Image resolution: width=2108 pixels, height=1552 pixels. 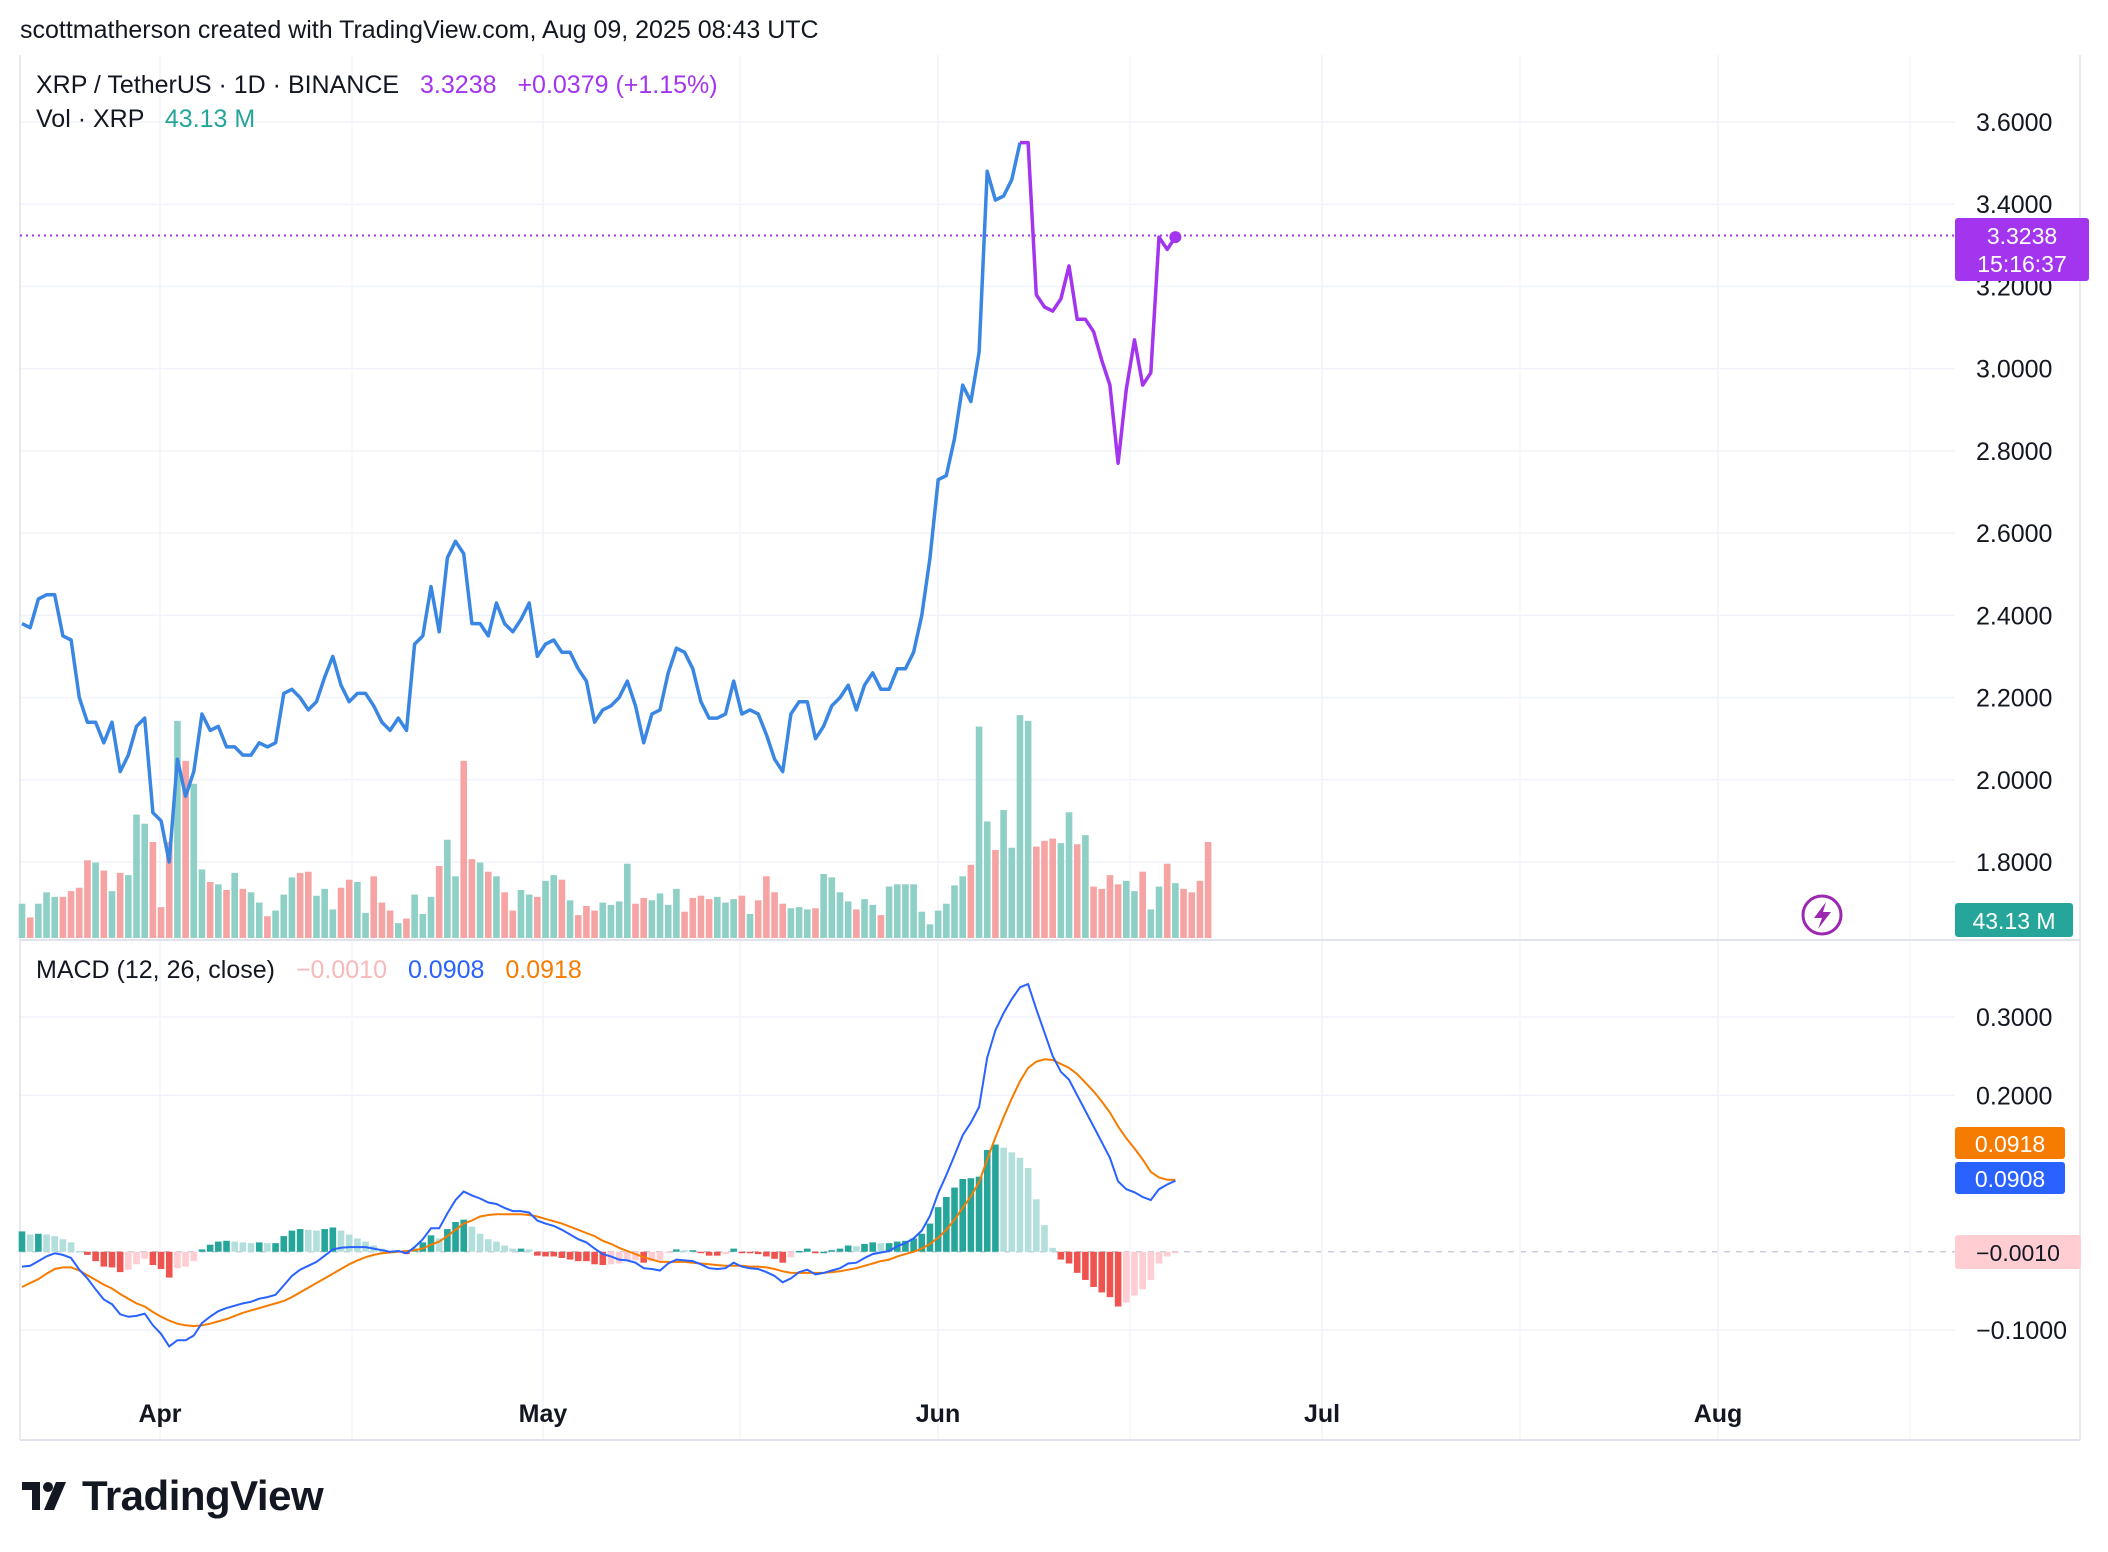 I want to click on macd-badge-value: 0.0908, so click(x=2010, y=1179).